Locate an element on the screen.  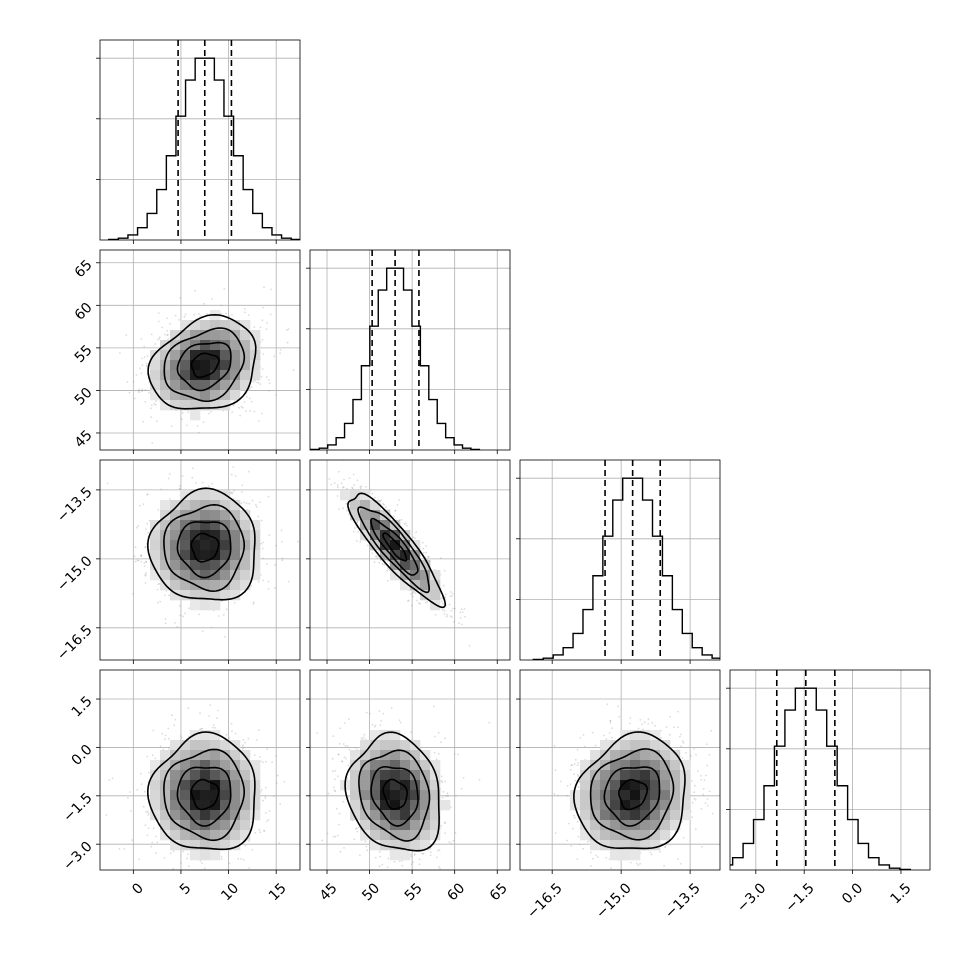
x-tick-label: 10 is located at coordinates (230, 892).